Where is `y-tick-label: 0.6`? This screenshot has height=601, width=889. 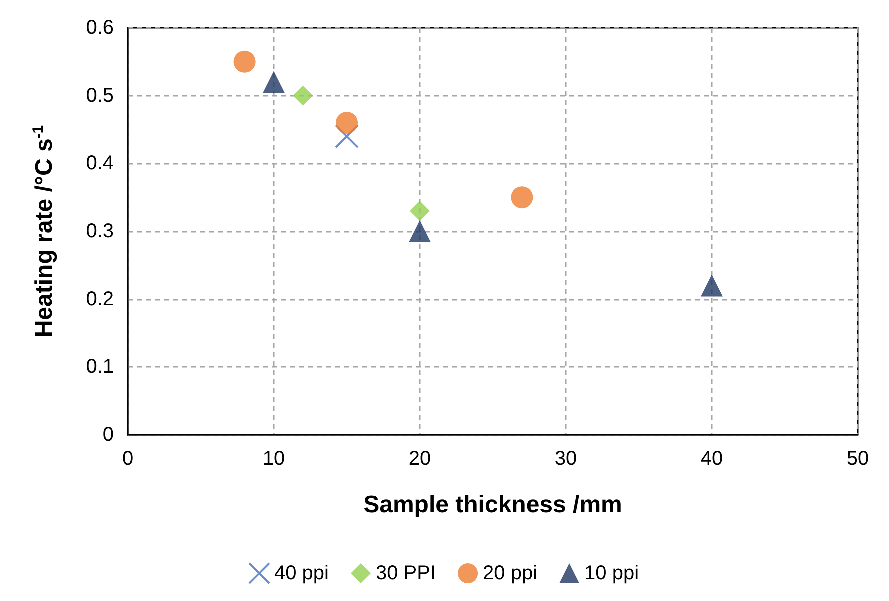 y-tick-label: 0.6 is located at coordinates (100, 28).